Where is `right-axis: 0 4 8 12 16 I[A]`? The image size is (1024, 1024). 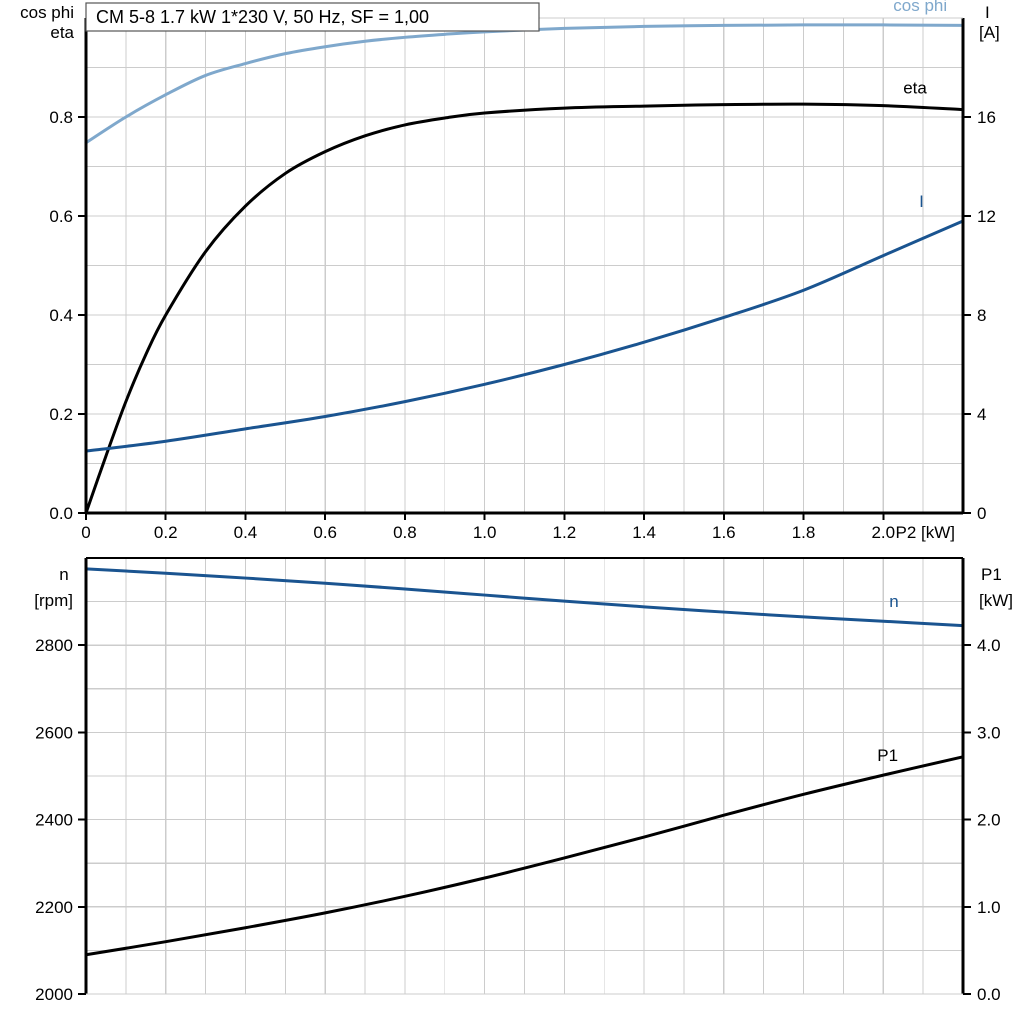 right-axis: 0 4 8 12 16 I[A] is located at coordinates (981, 263).